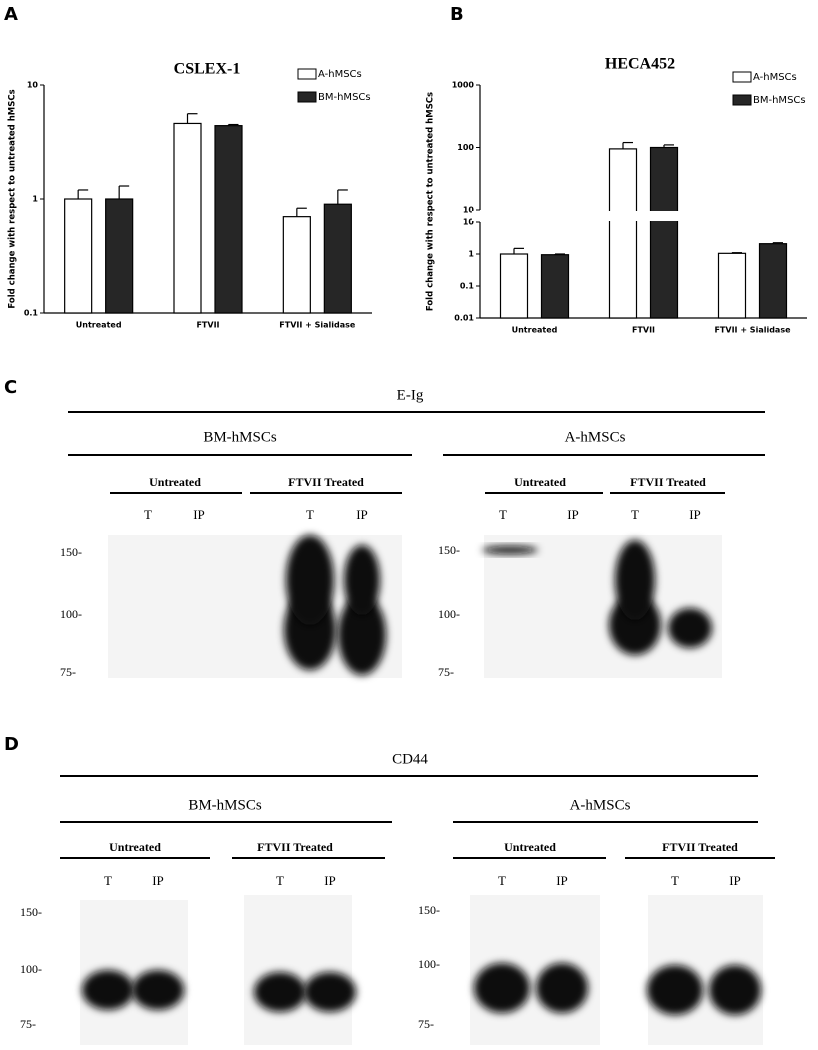  Describe the element at coordinates (465, 147) in the screenshot. I see `y-tick-label: 100` at that location.